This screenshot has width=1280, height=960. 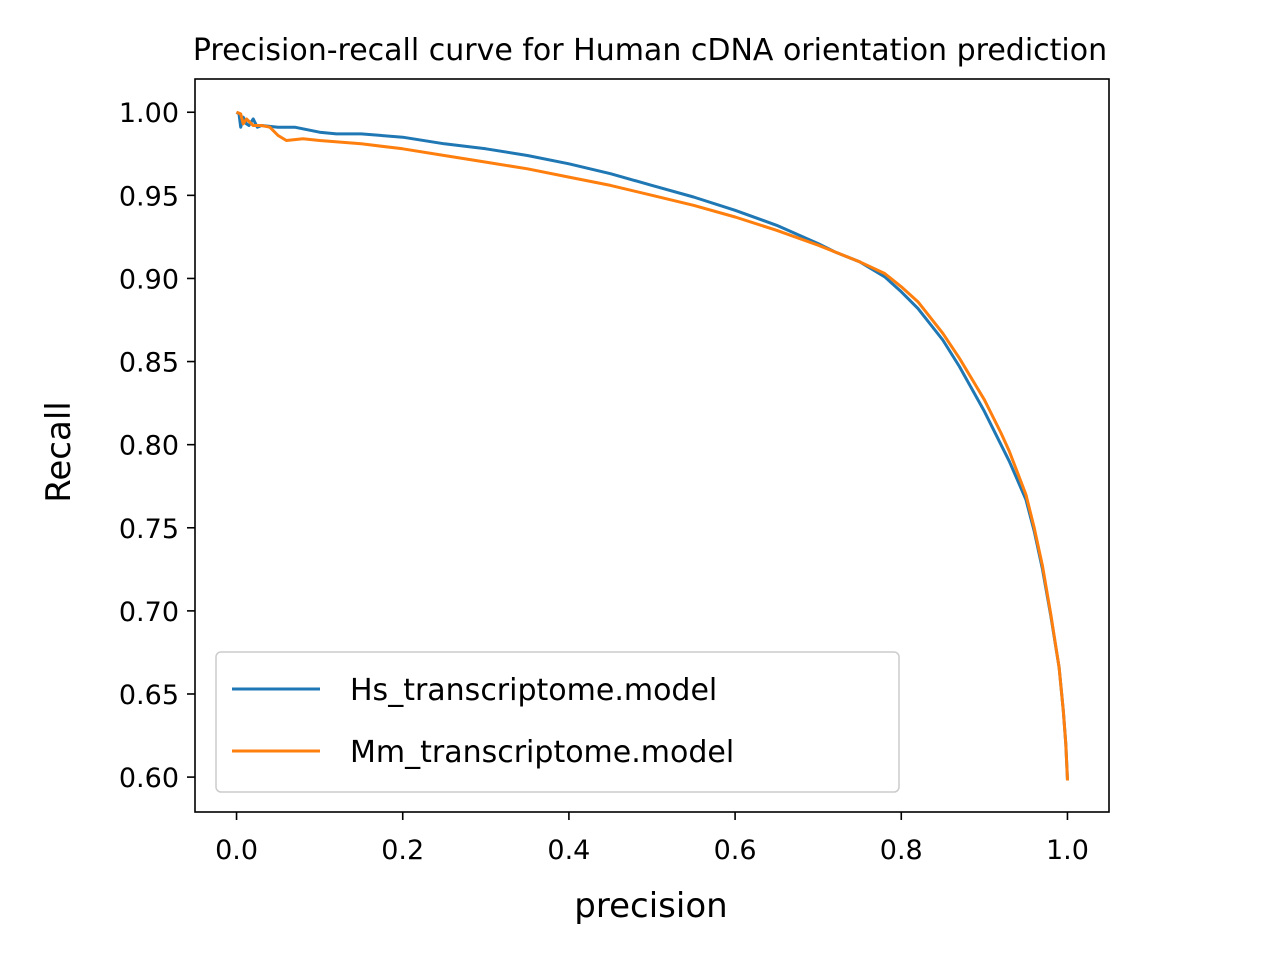 I want to click on y-tick-label: 0.65, so click(x=149, y=695).